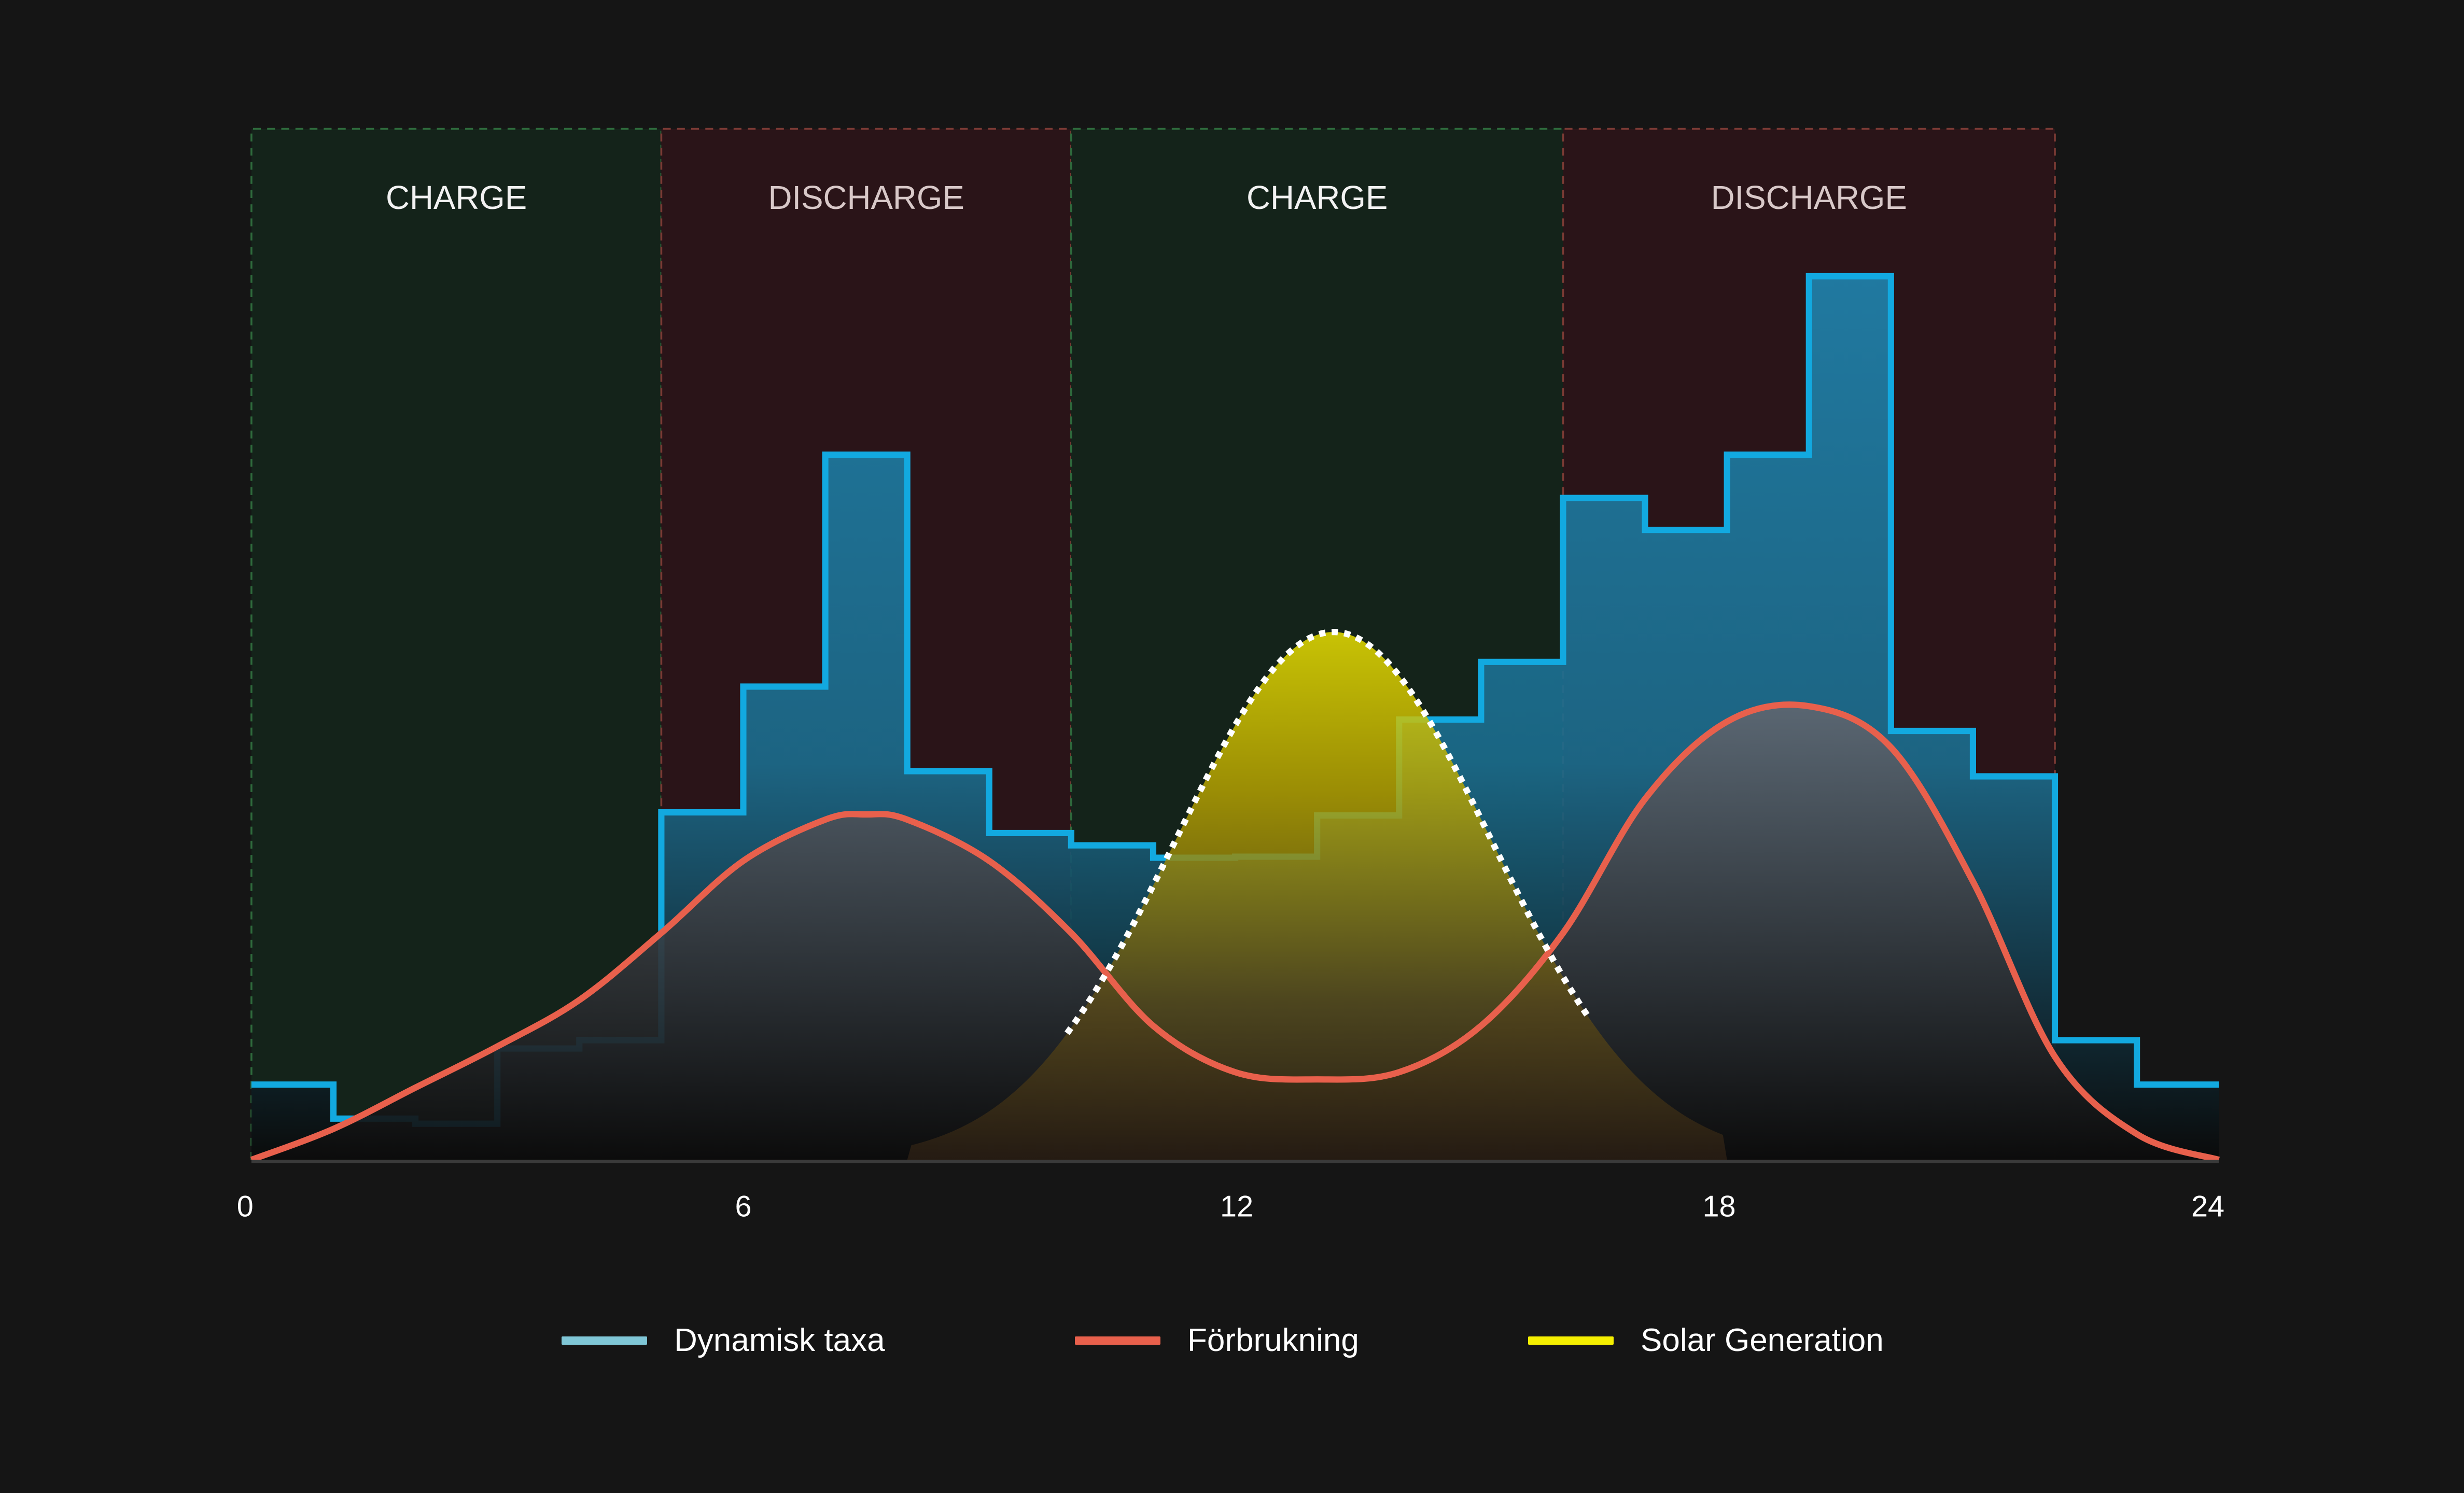 This screenshot has width=2464, height=1493. I want to click on solar-area, so click(1317, 896).